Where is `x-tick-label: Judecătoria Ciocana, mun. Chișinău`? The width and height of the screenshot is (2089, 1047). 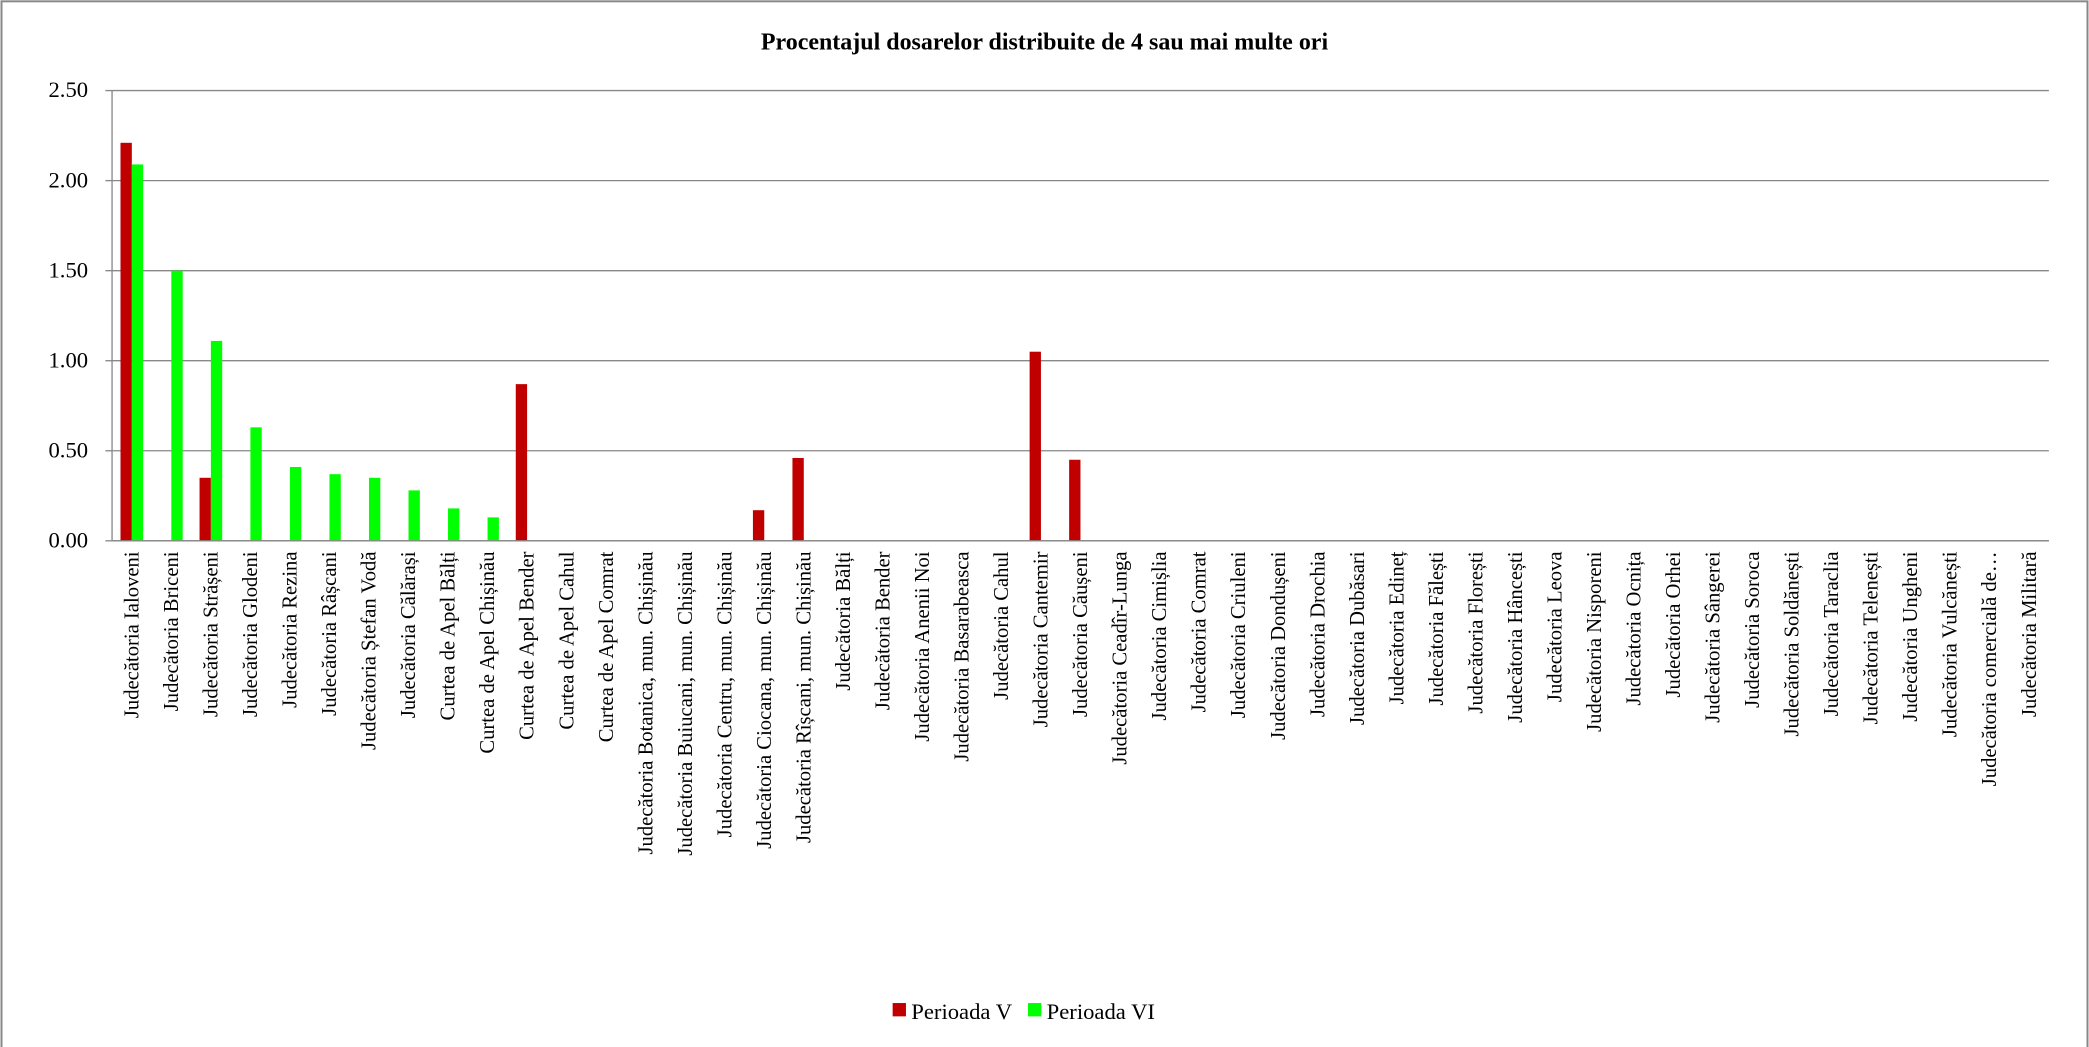 x-tick-label: Judecătoria Ciocana, mun. Chișinău is located at coordinates (765, 699).